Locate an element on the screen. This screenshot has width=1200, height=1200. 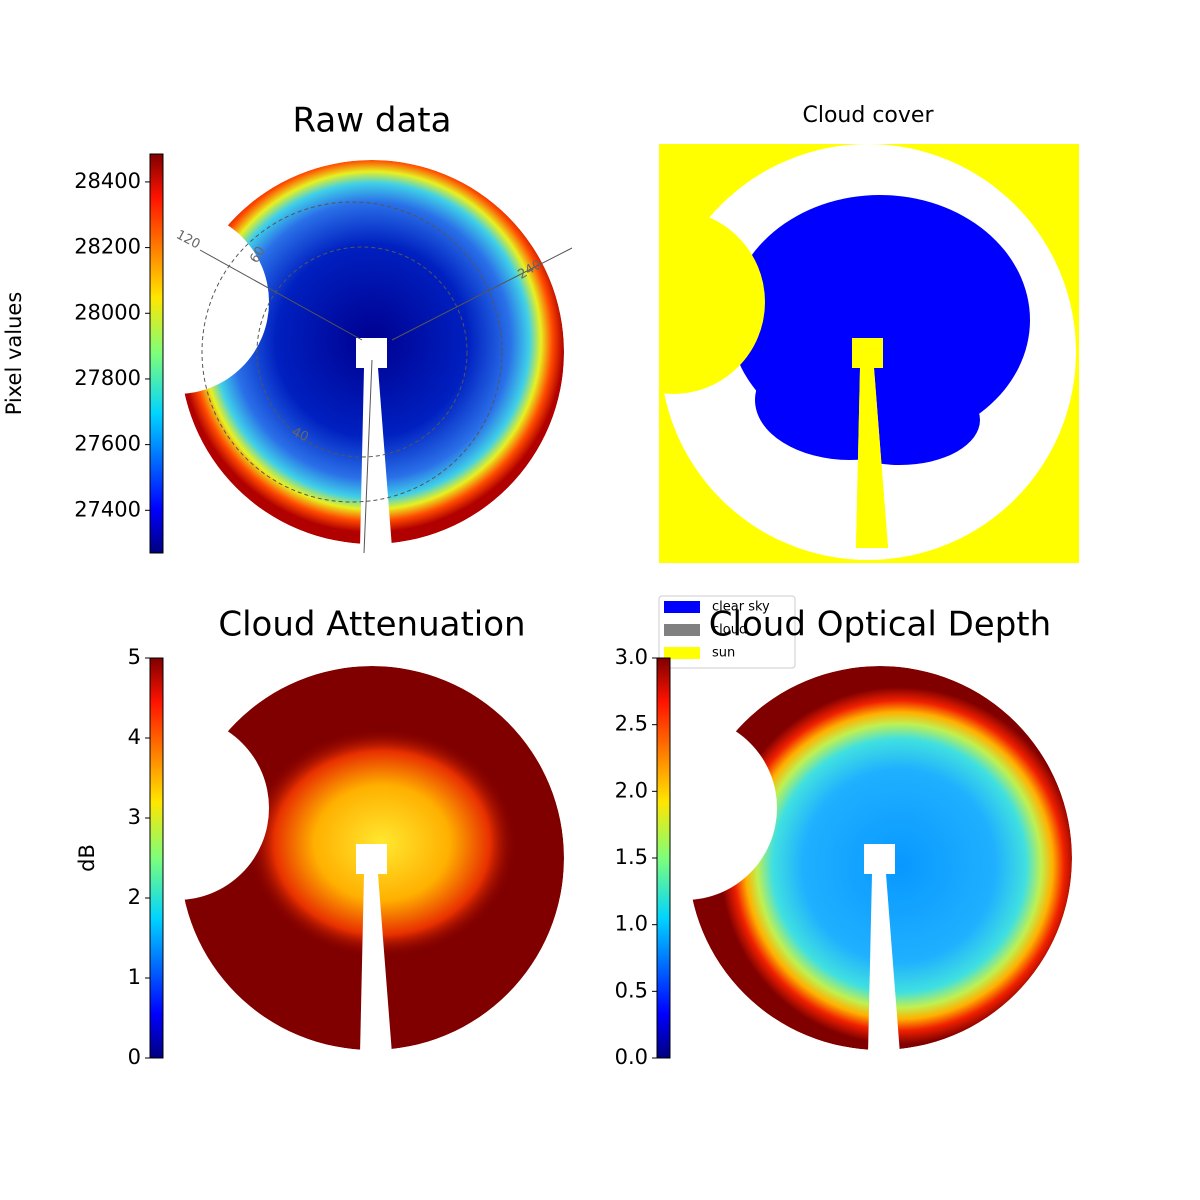
polar-label: 40 is located at coordinates (299, 435).